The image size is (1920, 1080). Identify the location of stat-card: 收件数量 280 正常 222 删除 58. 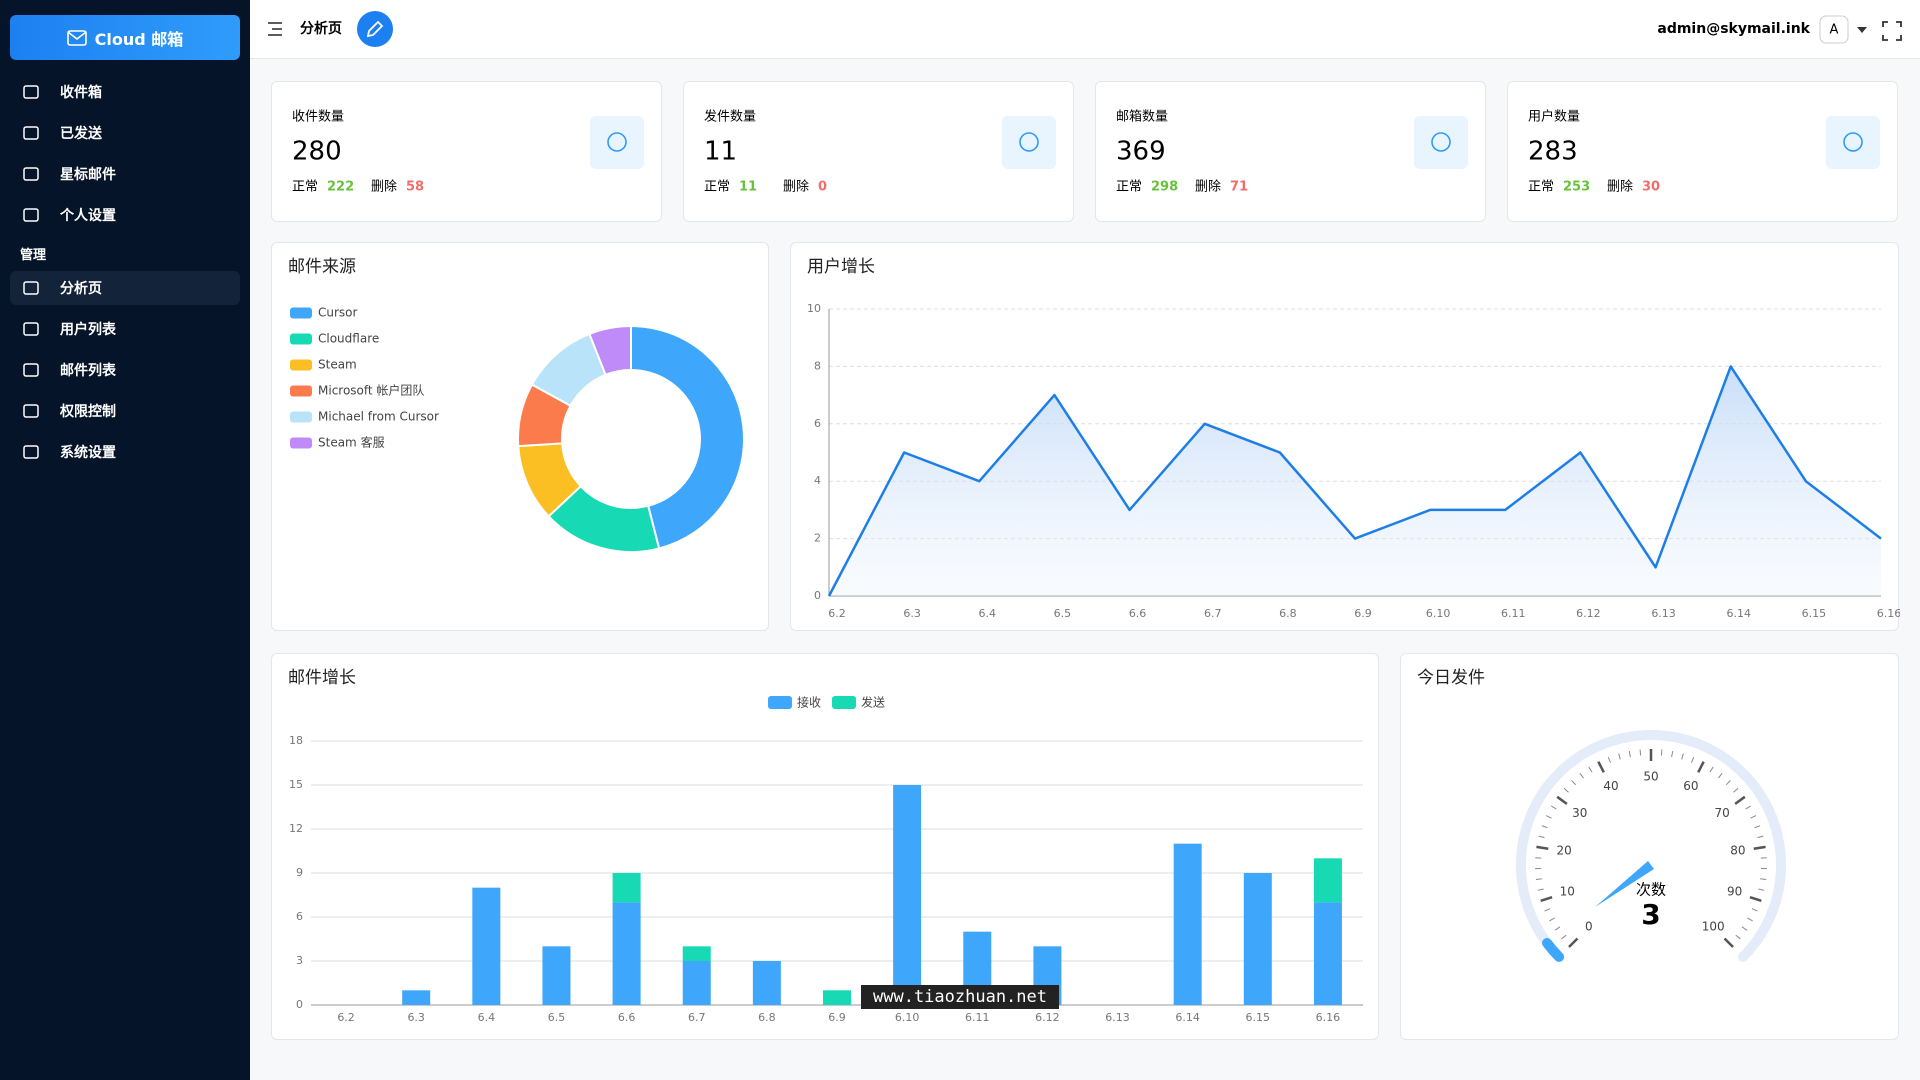
(466, 151).